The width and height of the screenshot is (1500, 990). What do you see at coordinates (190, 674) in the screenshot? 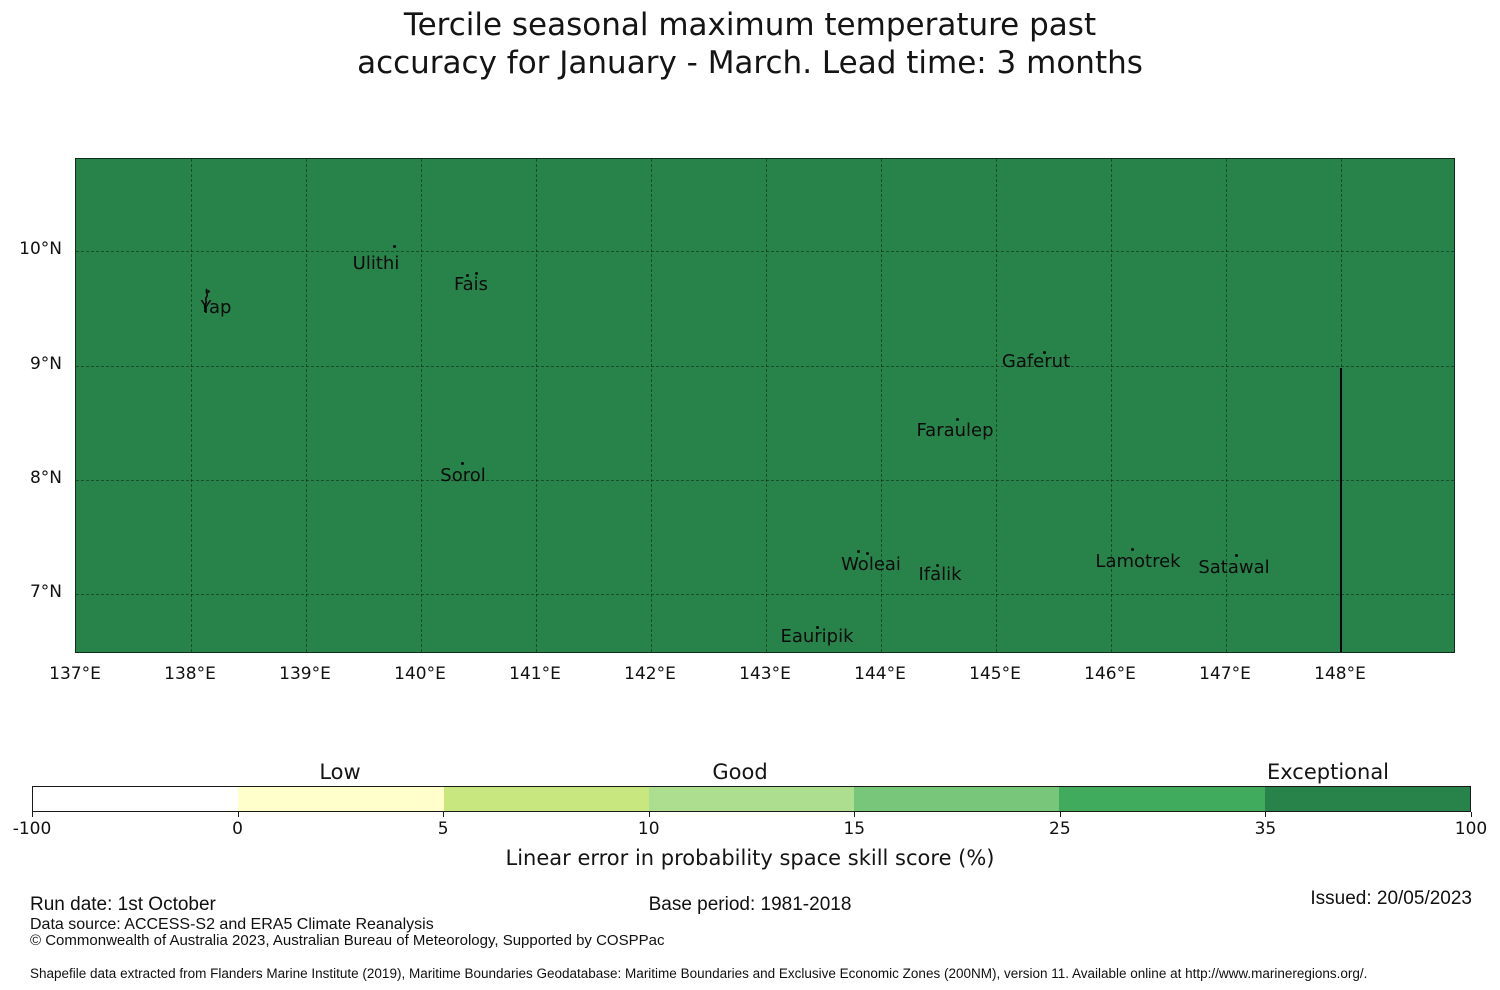
I see `x-axis-tick: 138°E` at bounding box center [190, 674].